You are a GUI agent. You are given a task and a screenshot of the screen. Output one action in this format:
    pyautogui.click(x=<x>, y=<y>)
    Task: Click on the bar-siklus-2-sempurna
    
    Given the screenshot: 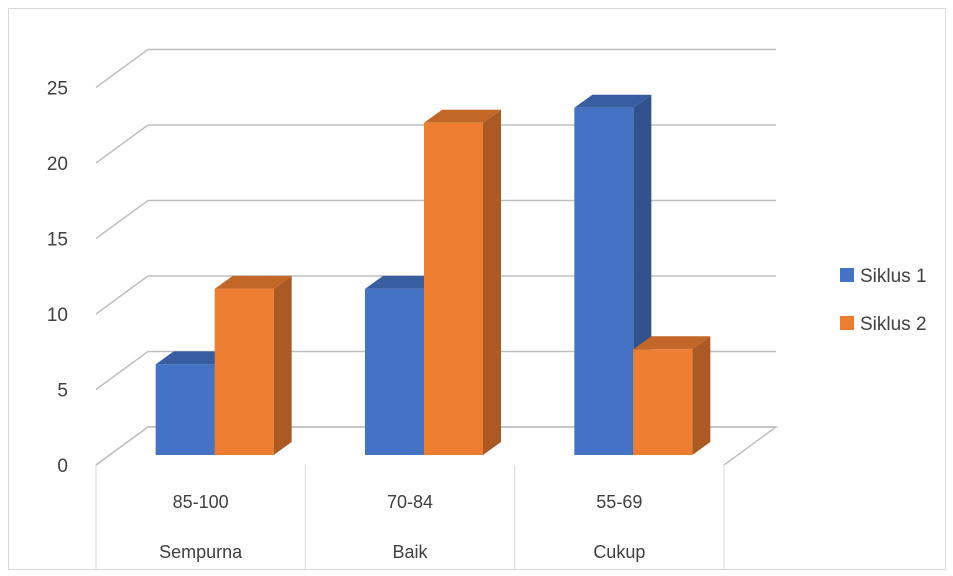 What is the action you would take?
    pyautogui.click(x=253, y=365)
    